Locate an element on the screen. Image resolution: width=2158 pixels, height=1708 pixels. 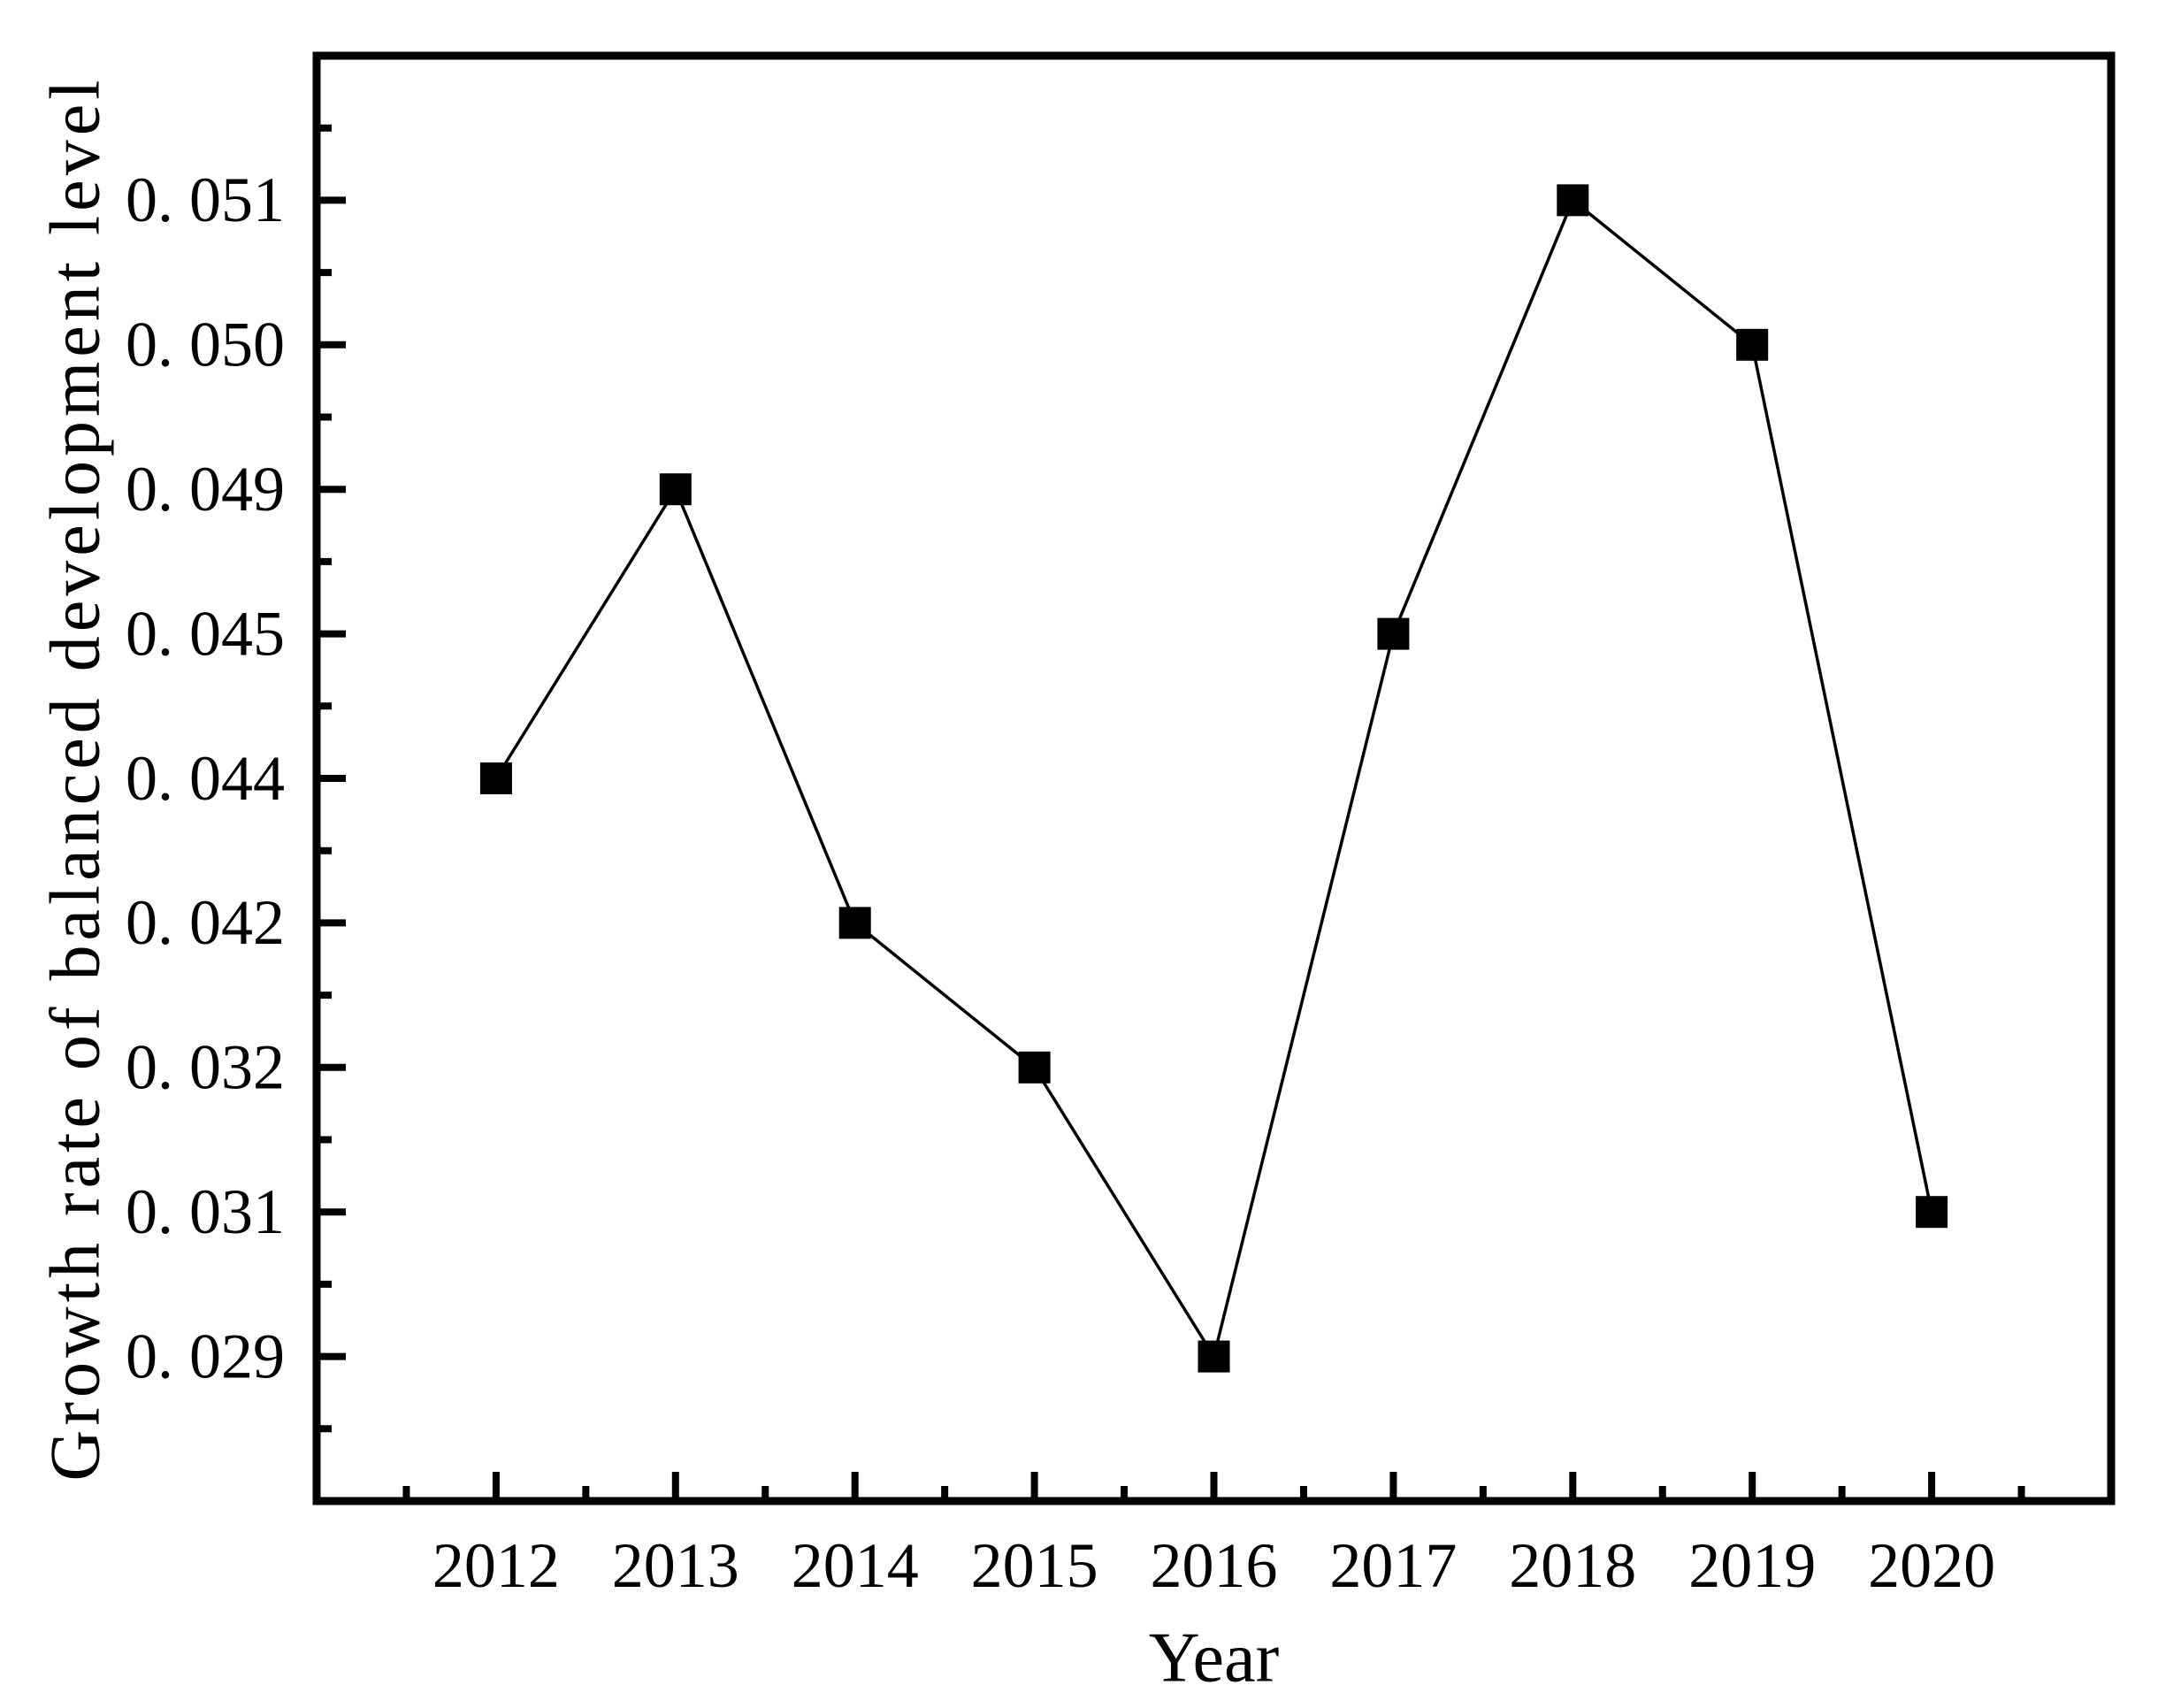
x-tick-label: 2019 is located at coordinates (1752, 1565).